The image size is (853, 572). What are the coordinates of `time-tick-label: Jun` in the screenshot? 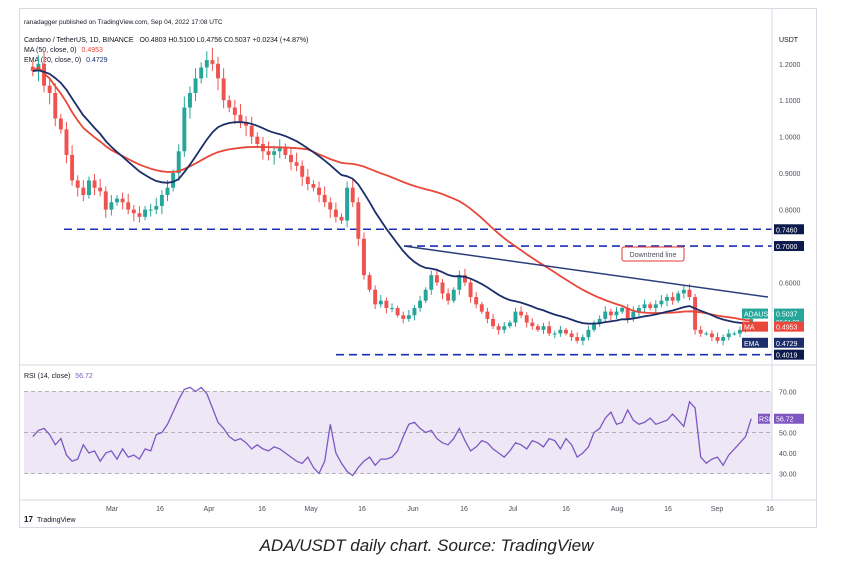 It's located at (412, 509).